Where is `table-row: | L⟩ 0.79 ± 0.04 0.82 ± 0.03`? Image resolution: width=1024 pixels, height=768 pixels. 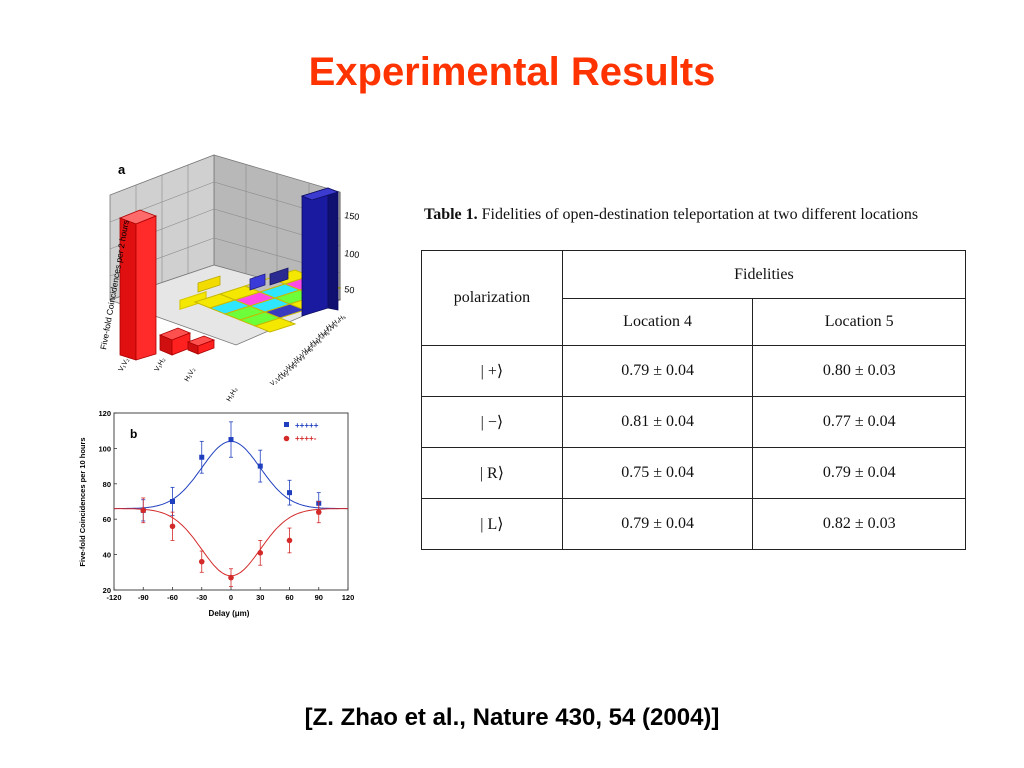
table-row: | L⟩ 0.79 ± 0.04 0.82 ± 0.03 is located at coordinates (693, 524).